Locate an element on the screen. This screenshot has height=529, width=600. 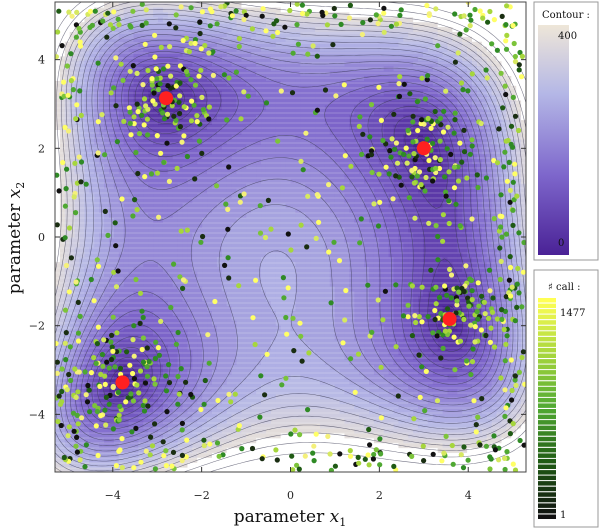
y-axis-label: parameter x2 is located at coordinates (16, 238).